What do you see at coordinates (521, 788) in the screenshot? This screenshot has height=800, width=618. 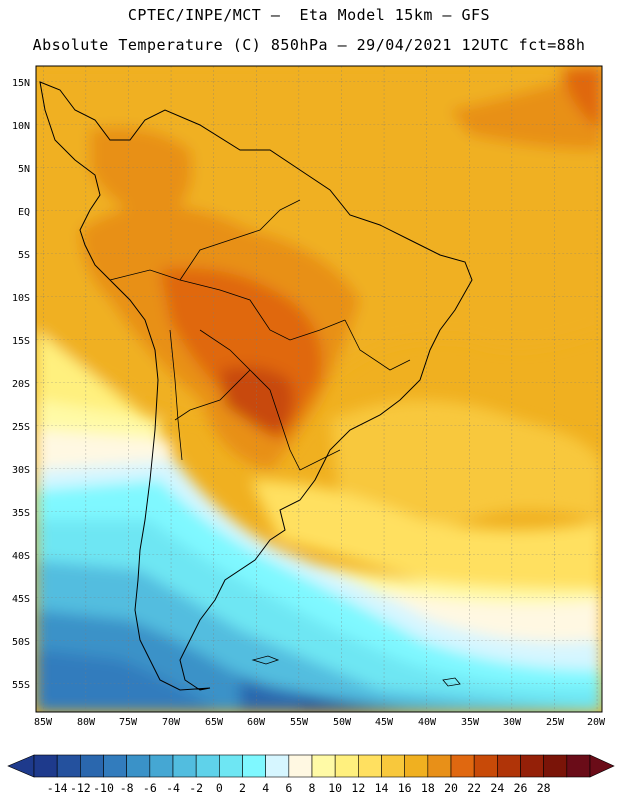 I see `colorbar-tick-label: 26` at bounding box center [521, 788].